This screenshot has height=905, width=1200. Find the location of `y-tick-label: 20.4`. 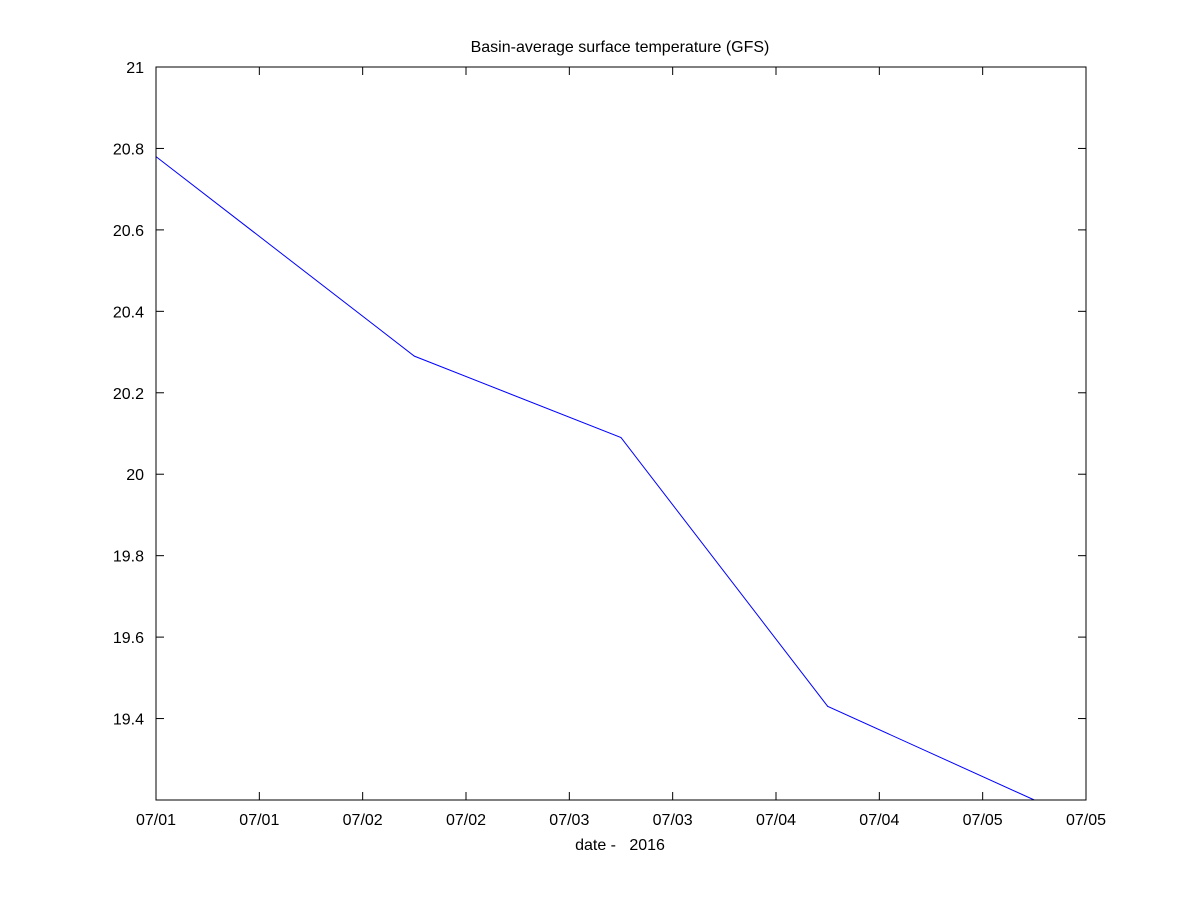

y-tick-label: 20.4 is located at coordinates (128, 312).